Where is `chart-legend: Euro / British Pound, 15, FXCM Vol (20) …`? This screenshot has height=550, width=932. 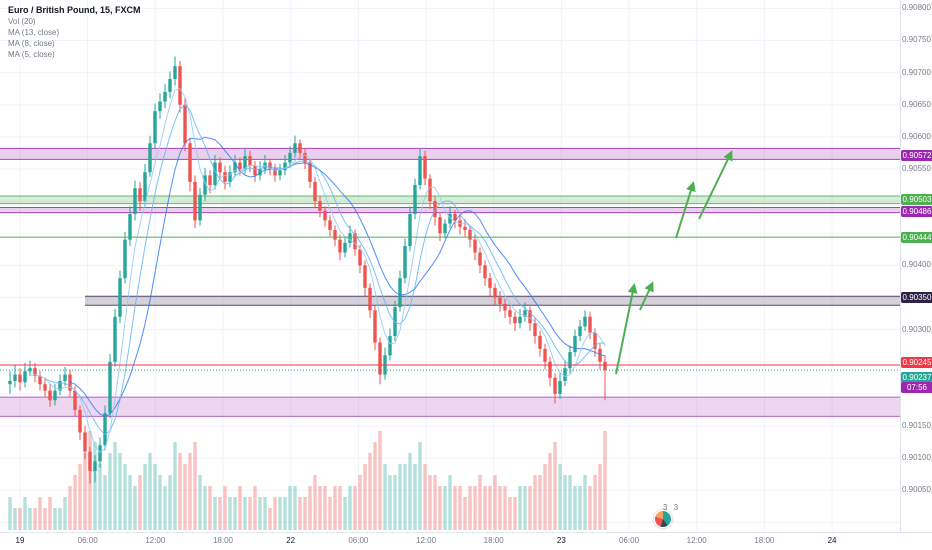
chart-legend: Euro / British Pound, 15, FXCM Vol (20) … is located at coordinates (74, 32).